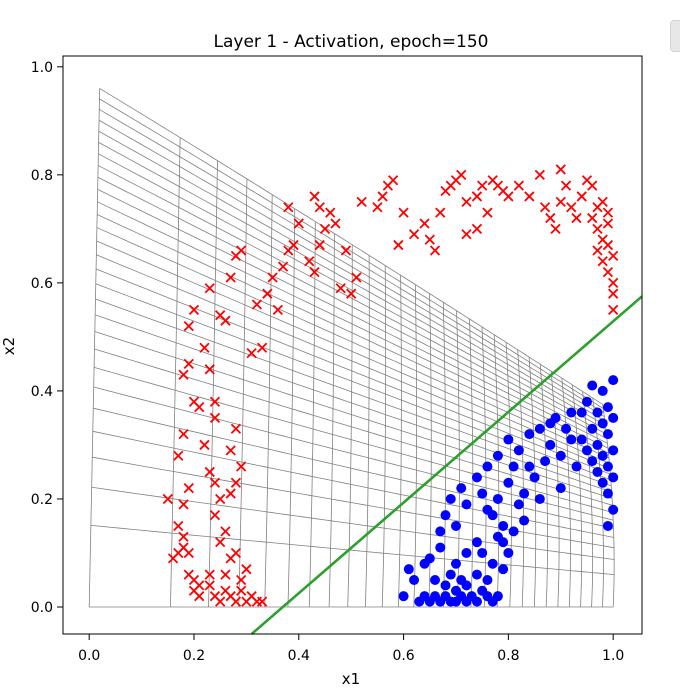 This screenshot has height=700, width=680. Describe the element at coordinates (299, 656) in the screenshot. I see `x-tick-label: 0.4` at that location.